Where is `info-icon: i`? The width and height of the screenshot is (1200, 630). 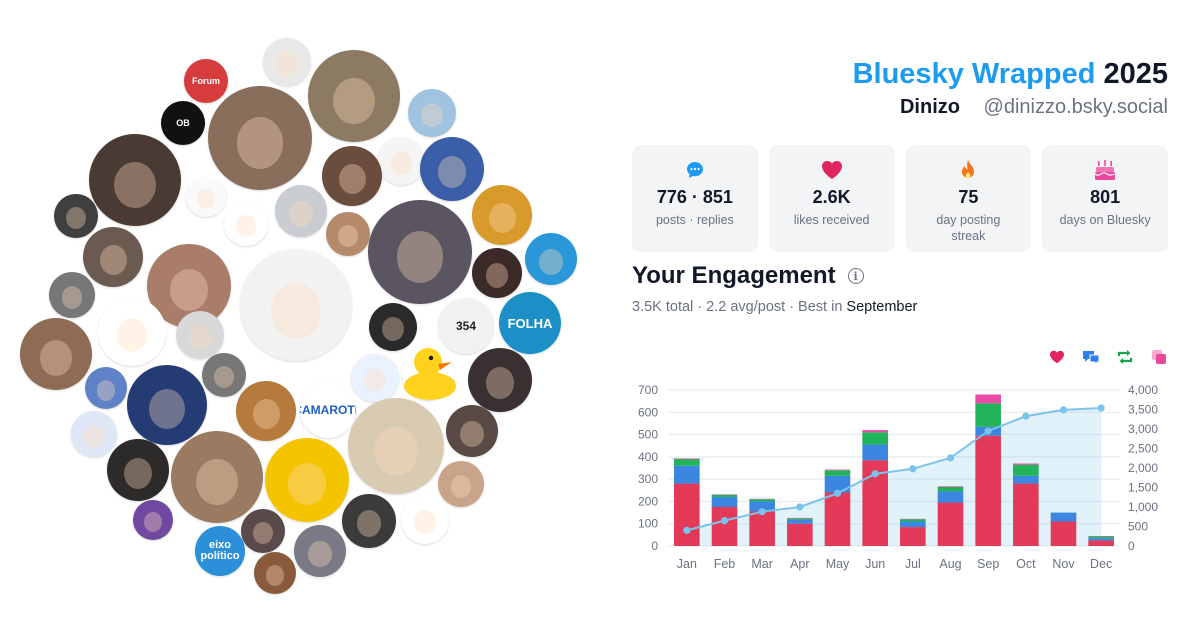 info-icon: i is located at coordinates (855, 276).